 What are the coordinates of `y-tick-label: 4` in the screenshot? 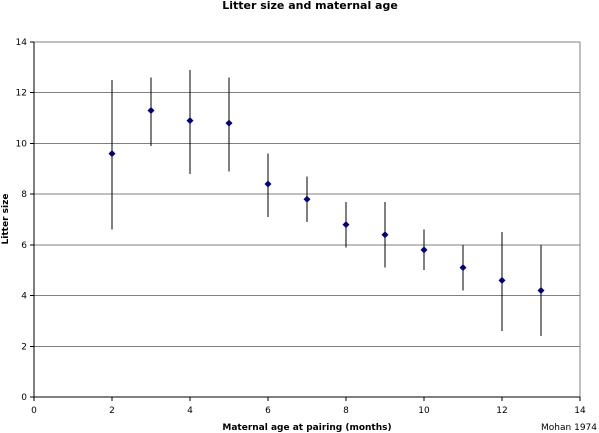 It's located at (24, 297).